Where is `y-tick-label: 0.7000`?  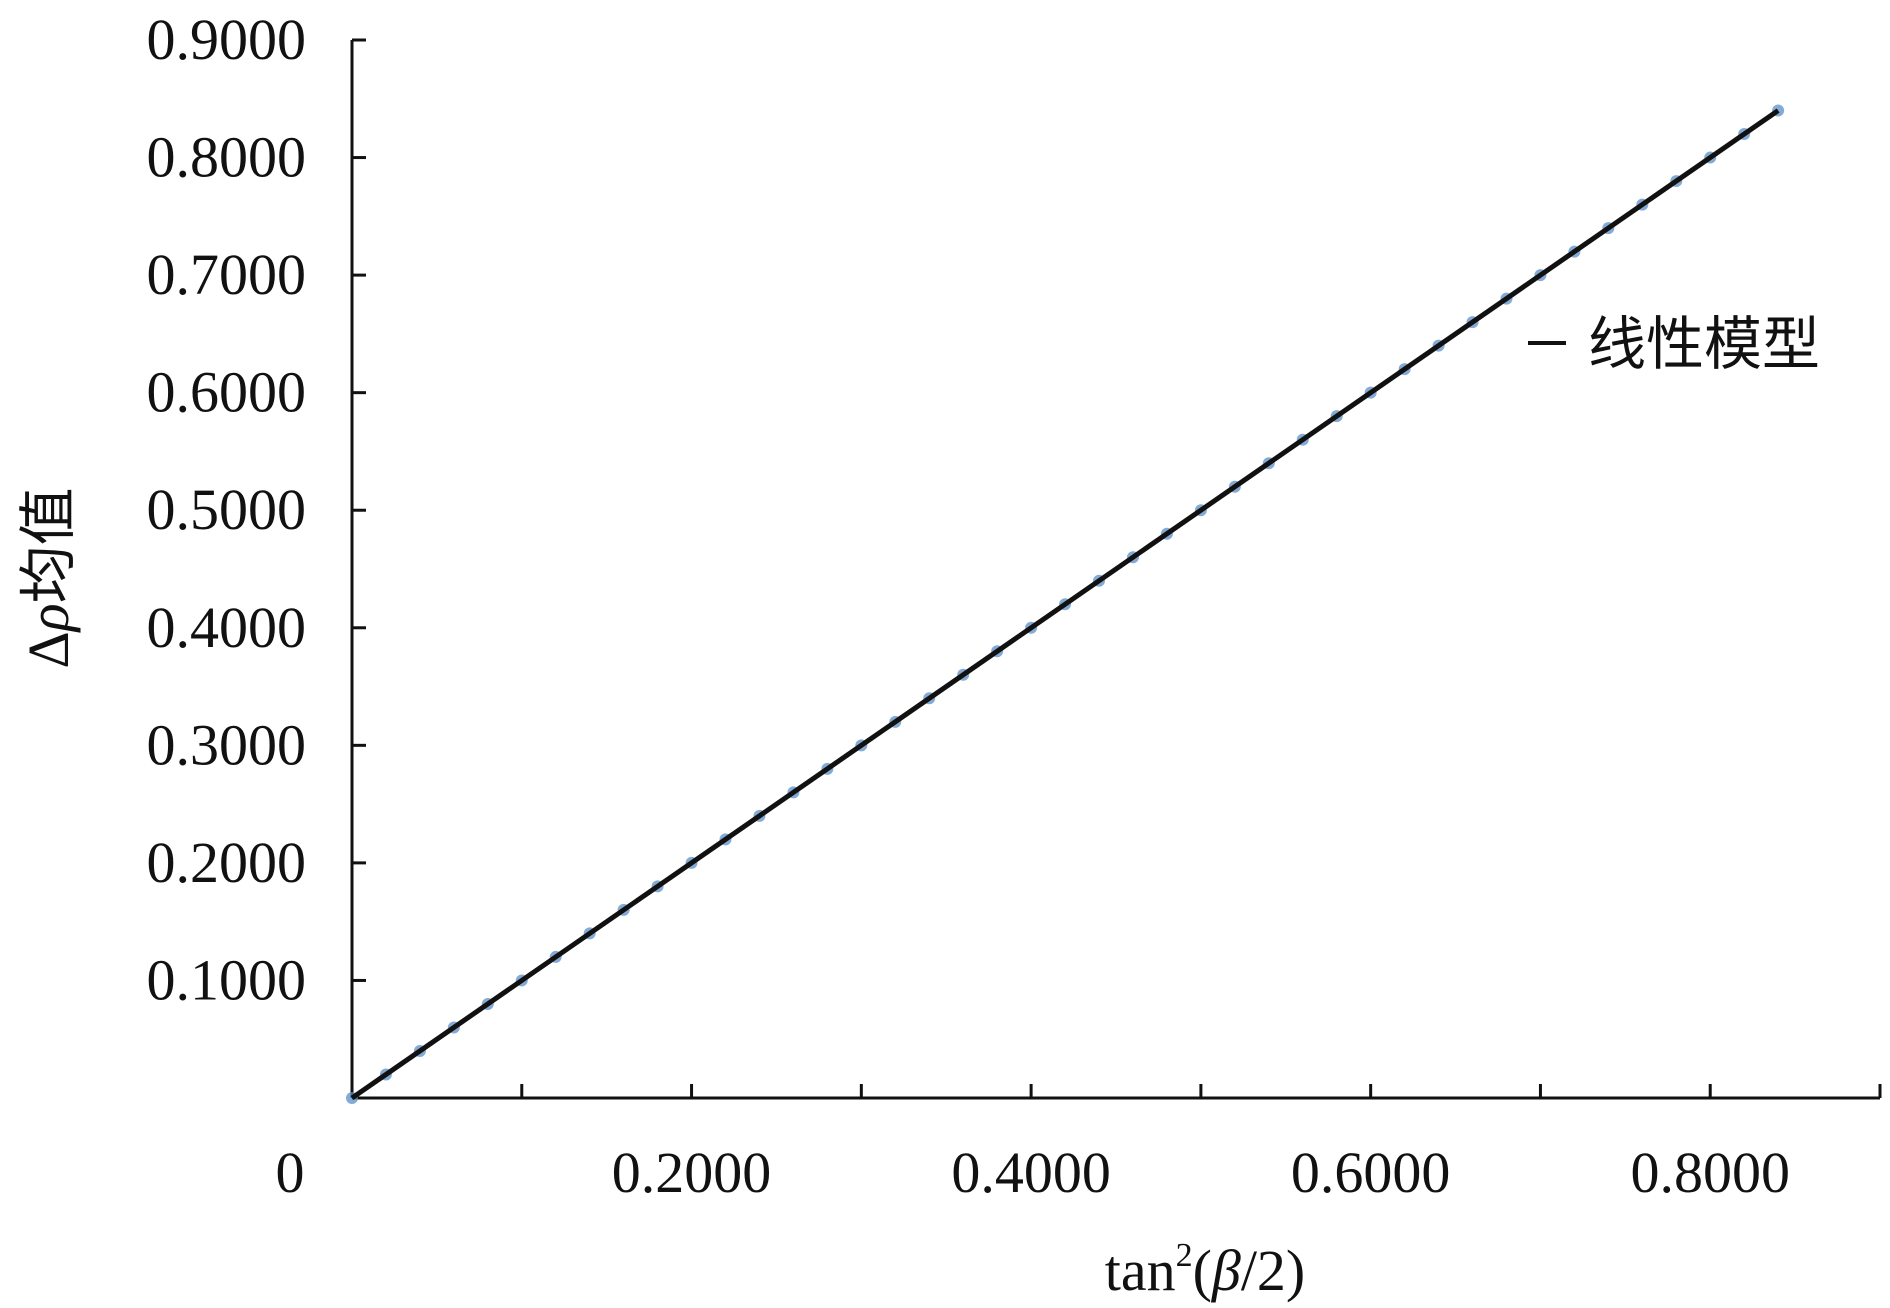
y-tick-label: 0.7000 is located at coordinates (227, 274).